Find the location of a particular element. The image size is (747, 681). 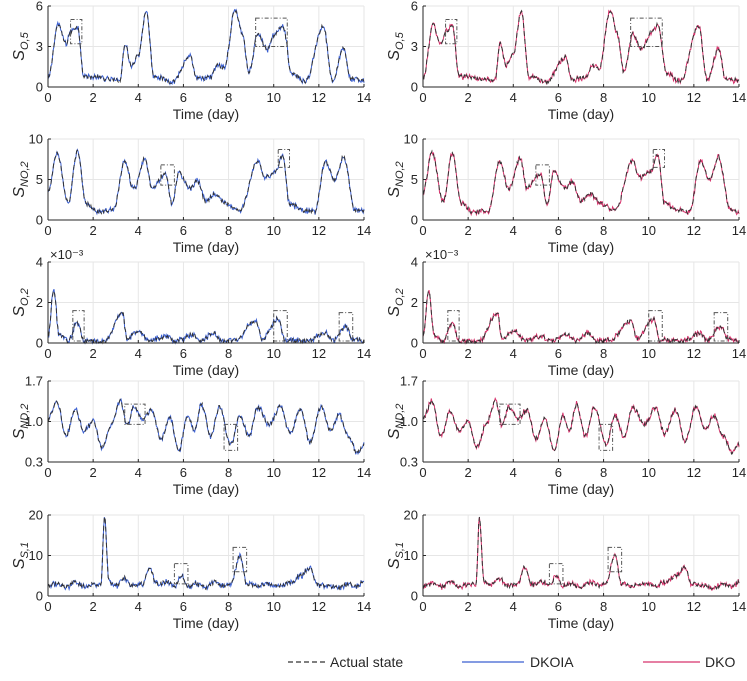

y-tick-label: 1.0 is located at coordinates (409, 421).